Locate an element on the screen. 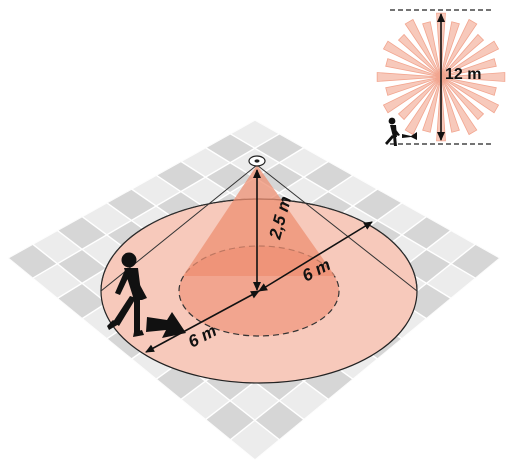 This screenshot has height=467, width=506. diameter-label: 12 m is located at coordinates (463, 74).